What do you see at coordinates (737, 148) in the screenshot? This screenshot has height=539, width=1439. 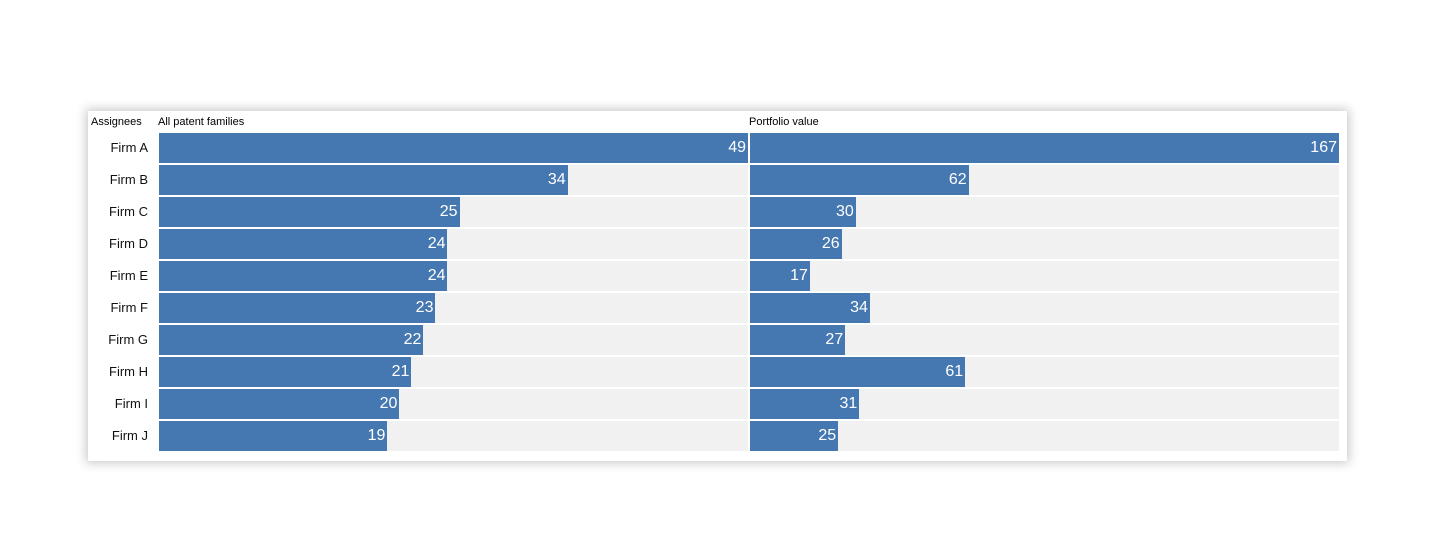 I see `bar-value-label: 49` at bounding box center [737, 148].